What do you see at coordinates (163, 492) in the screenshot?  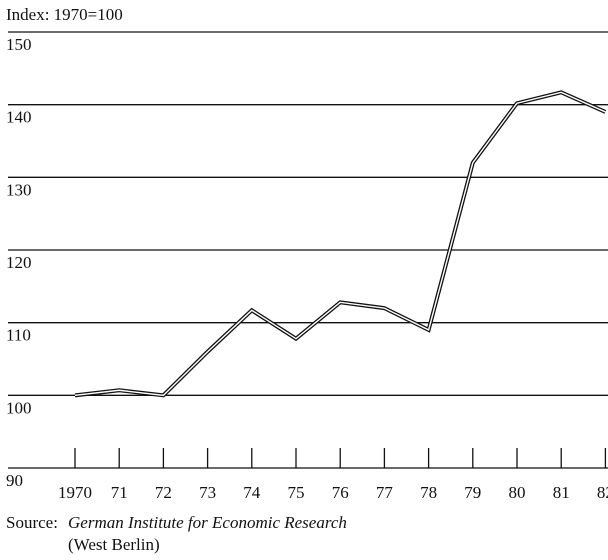 I see `x-tick-label: 72` at bounding box center [163, 492].